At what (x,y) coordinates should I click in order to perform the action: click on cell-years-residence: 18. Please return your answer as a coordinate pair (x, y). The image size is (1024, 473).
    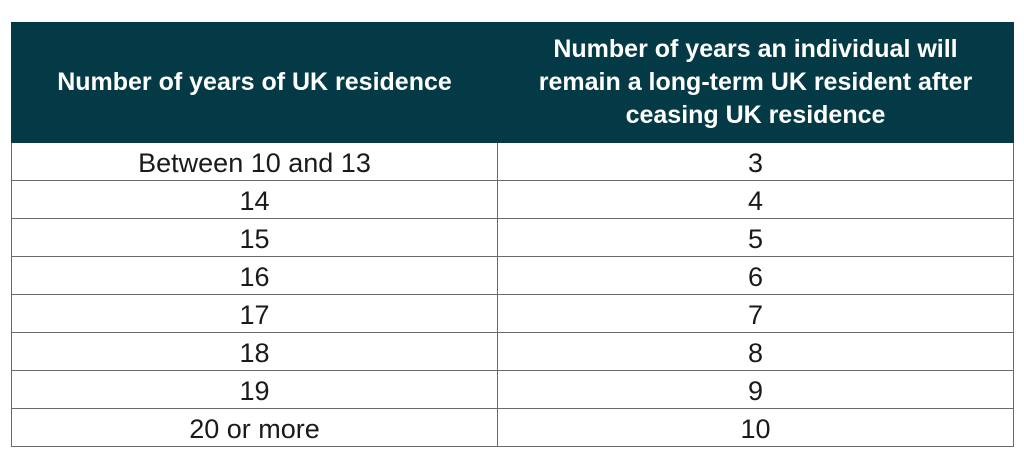
    Looking at the image, I should click on (254, 351).